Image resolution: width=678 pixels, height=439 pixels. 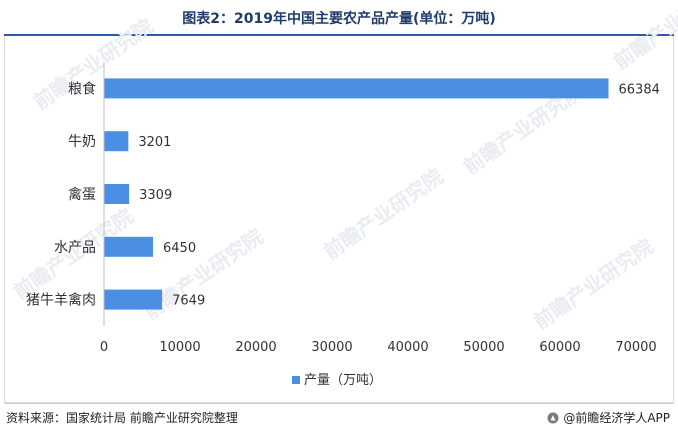 I want to click on x-tick-label: 40000, so click(x=407, y=347).